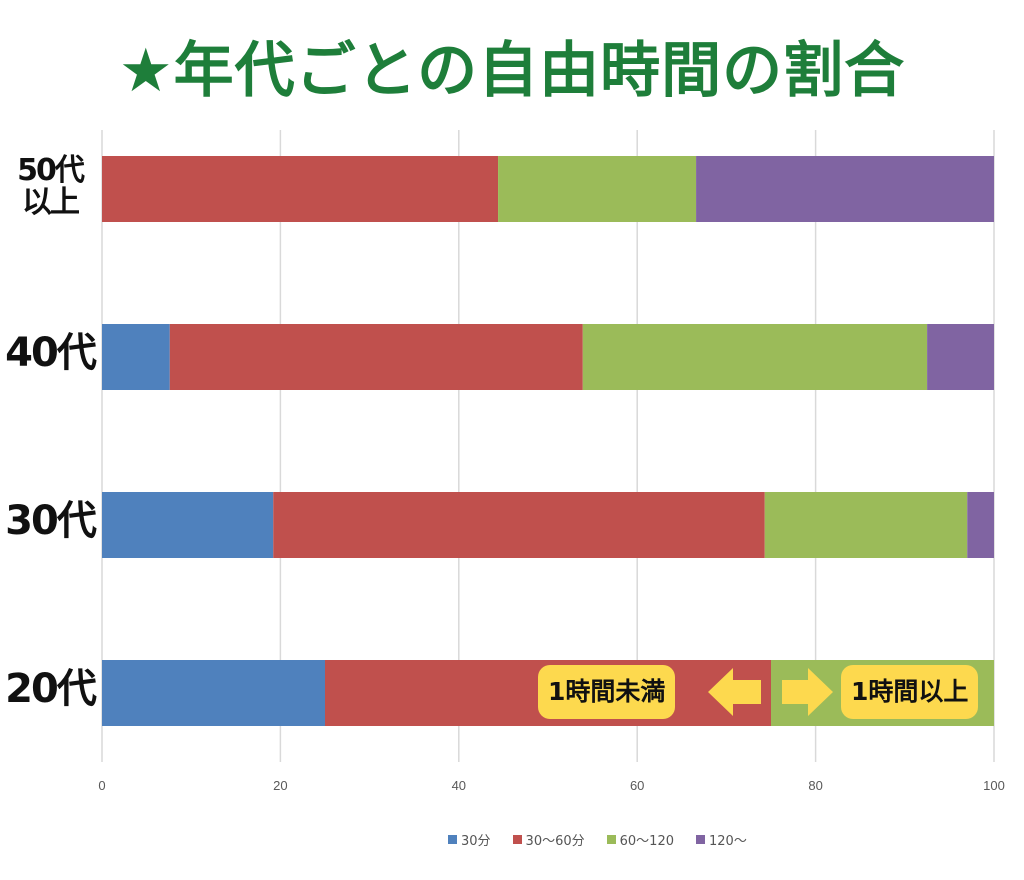 The height and width of the screenshot is (880, 1024). What do you see at coordinates (476, 841) in the screenshot?
I see `legend-label: 30分` at bounding box center [476, 841].